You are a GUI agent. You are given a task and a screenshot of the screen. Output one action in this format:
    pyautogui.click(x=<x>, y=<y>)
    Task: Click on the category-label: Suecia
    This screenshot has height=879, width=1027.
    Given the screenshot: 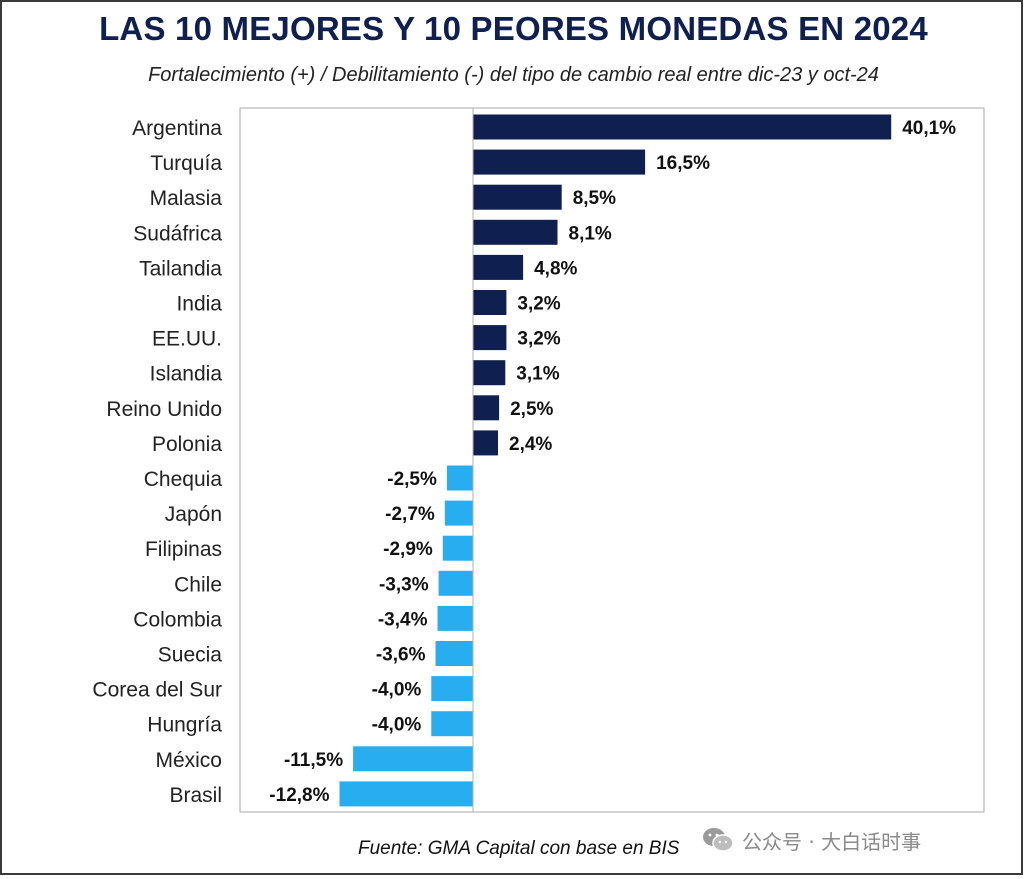 What is the action you would take?
    pyautogui.click(x=190, y=655)
    